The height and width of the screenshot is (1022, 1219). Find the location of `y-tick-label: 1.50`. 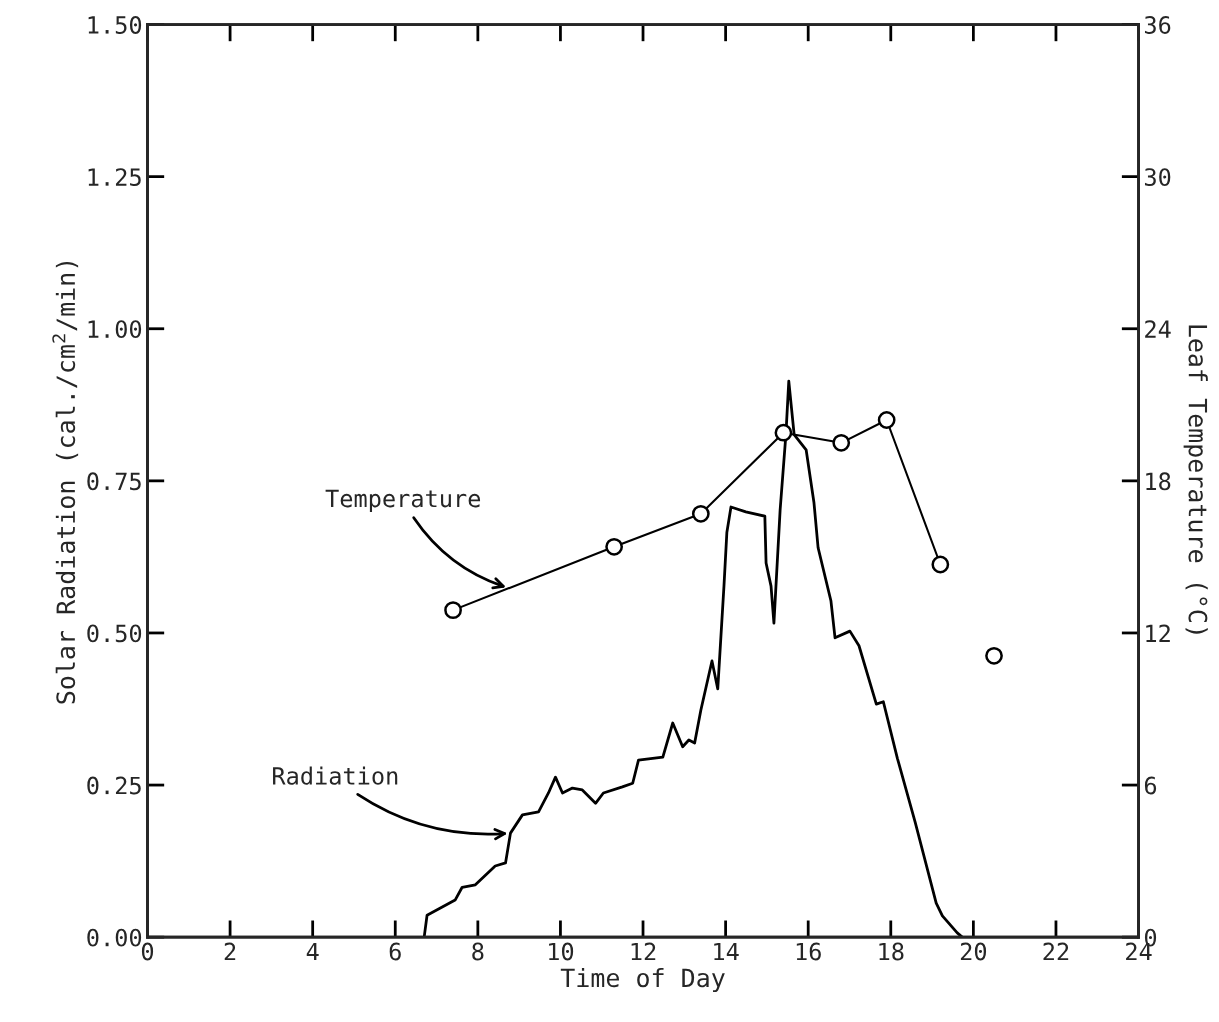

y-tick-label: 1.50 is located at coordinates (115, 25).